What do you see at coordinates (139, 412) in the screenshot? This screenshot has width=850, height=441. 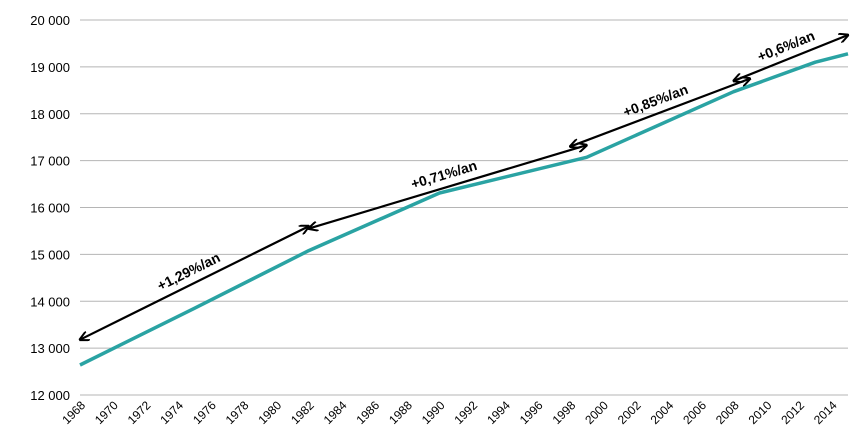 I see `x-tick-label: 1972` at bounding box center [139, 412].